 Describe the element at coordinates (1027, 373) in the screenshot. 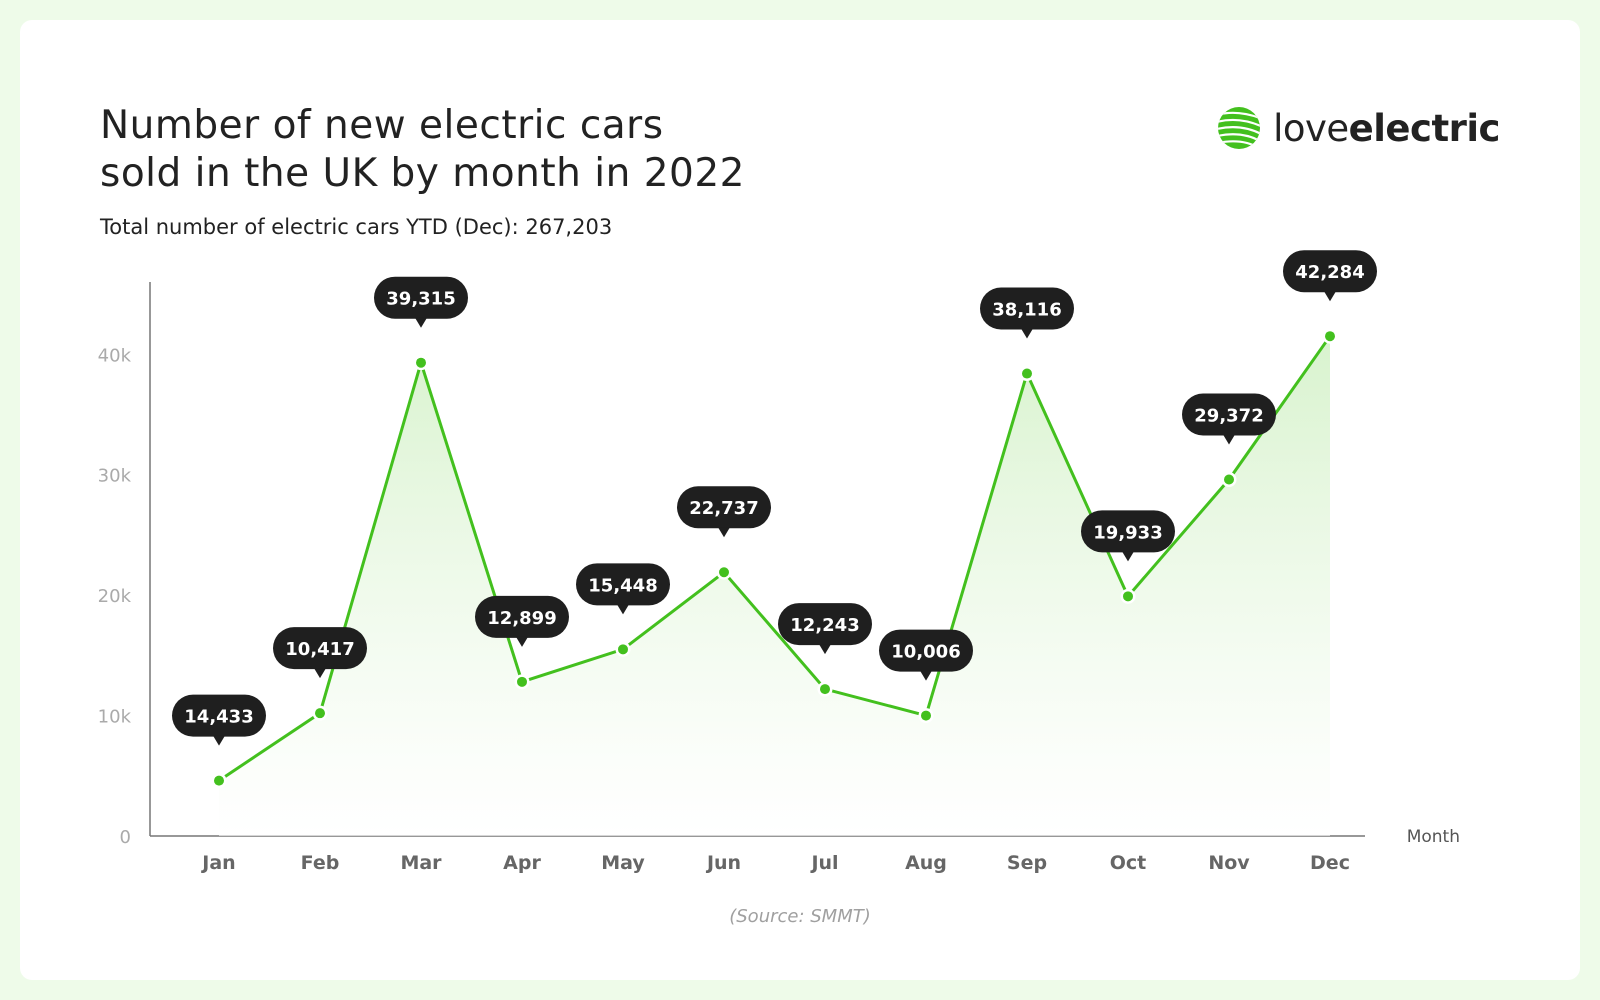

I see `data-point-sep` at that location.